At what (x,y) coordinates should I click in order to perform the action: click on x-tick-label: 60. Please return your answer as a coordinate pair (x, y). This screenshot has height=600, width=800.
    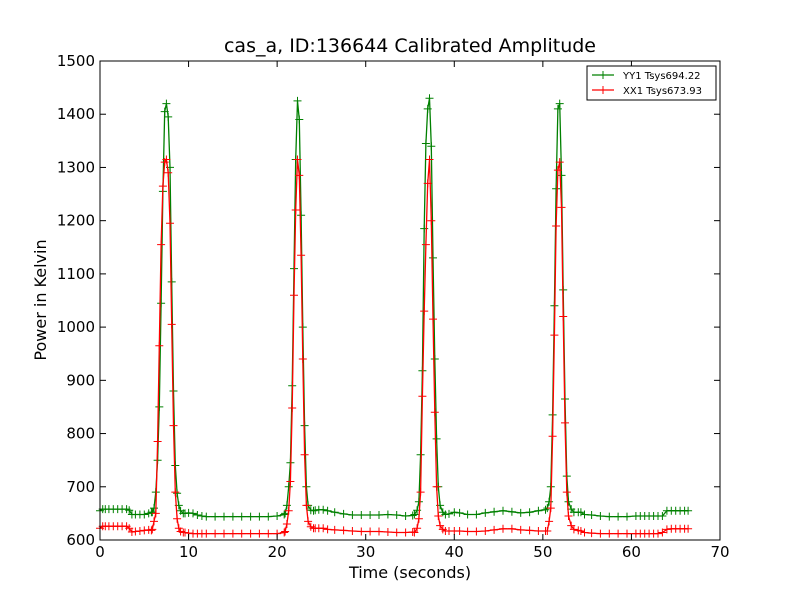
    Looking at the image, I should click on (631, 552).